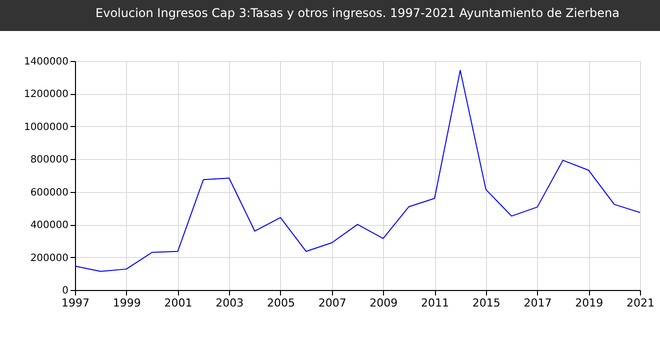 The width and height of the screenshot is (660, 350). What do you see at coordinates (49, 226) in the screenshot?
I see `y-tick-label: 400000` at bounding box center [49, 226].